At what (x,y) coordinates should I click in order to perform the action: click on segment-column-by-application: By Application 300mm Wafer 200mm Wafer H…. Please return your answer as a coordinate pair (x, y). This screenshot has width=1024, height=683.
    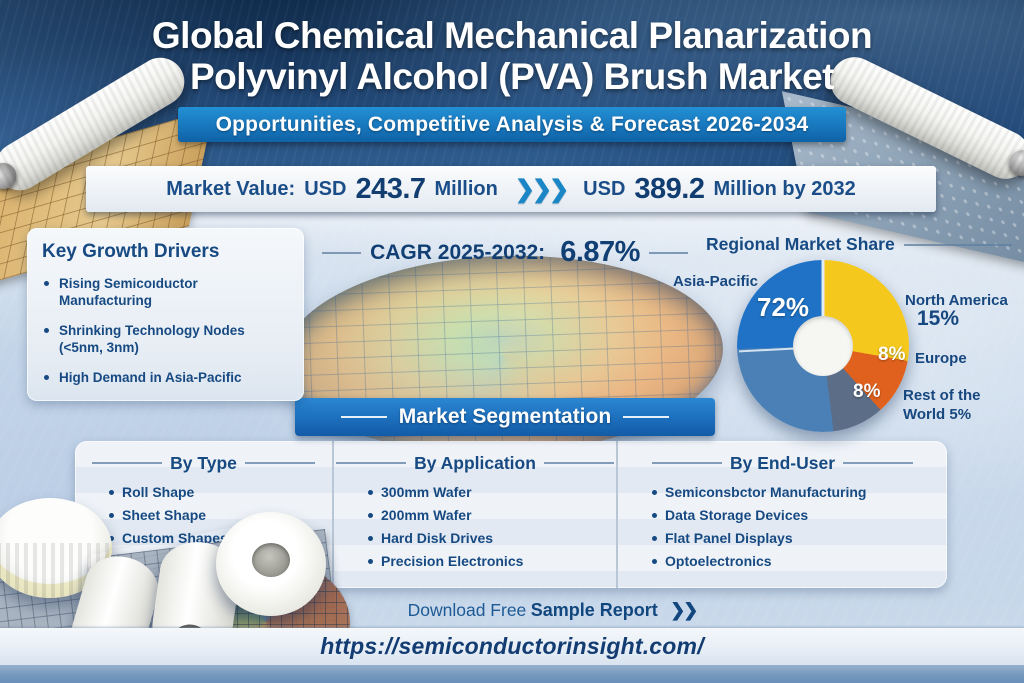
    Looking at the image, I should click on (474, 514).